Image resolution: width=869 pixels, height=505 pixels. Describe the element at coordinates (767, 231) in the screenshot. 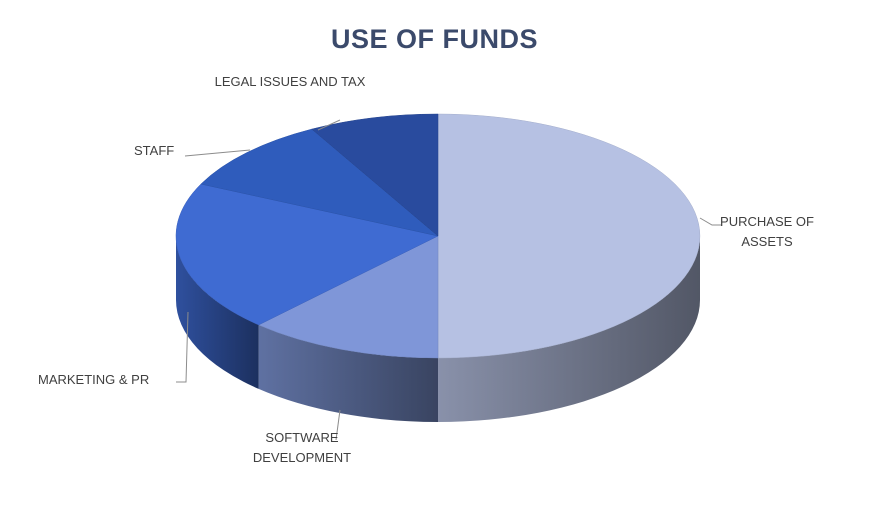

I see `data-label: PURCHASE OF ASSETS` at that location.